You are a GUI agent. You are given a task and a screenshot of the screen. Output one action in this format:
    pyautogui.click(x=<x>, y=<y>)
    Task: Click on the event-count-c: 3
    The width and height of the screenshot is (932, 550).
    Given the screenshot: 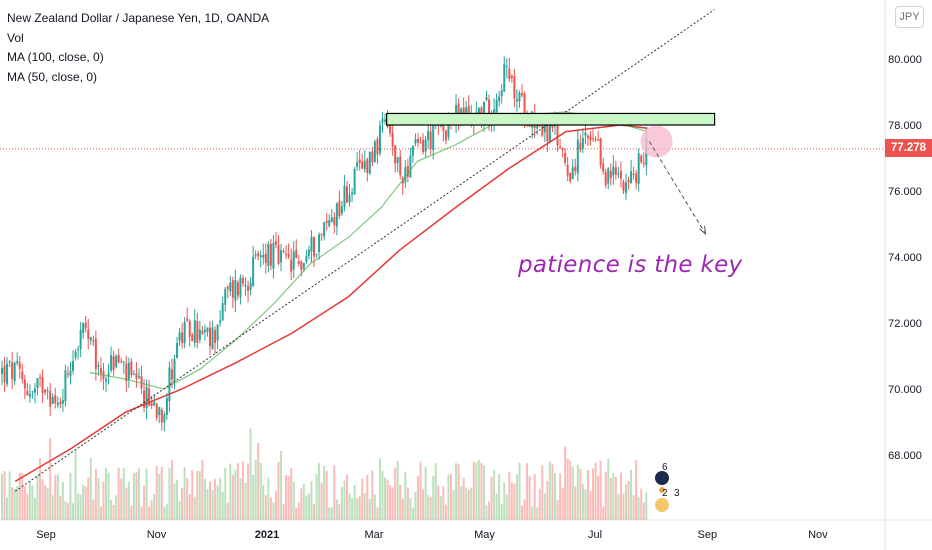 What is the action you would take?
    pyautogui.click(x=677, y=493)
    